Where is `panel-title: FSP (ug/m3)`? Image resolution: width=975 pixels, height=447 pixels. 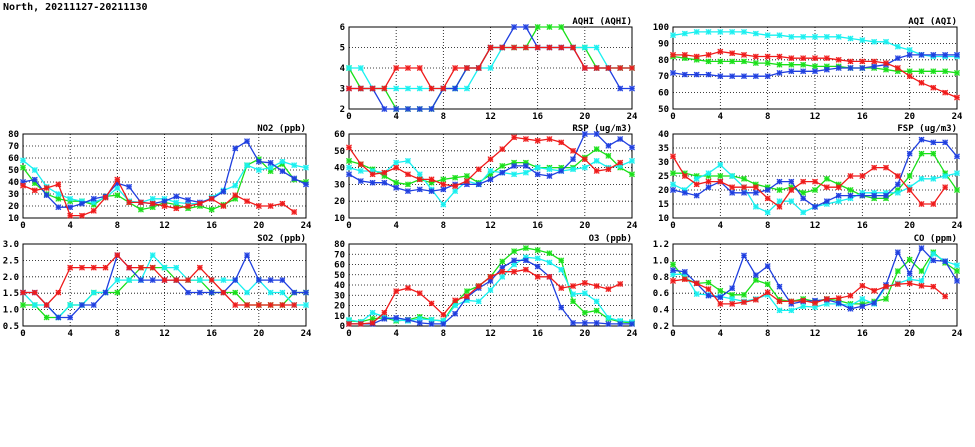 panel-title: FSP (ug/m3) is located at coordinates (927, 129).